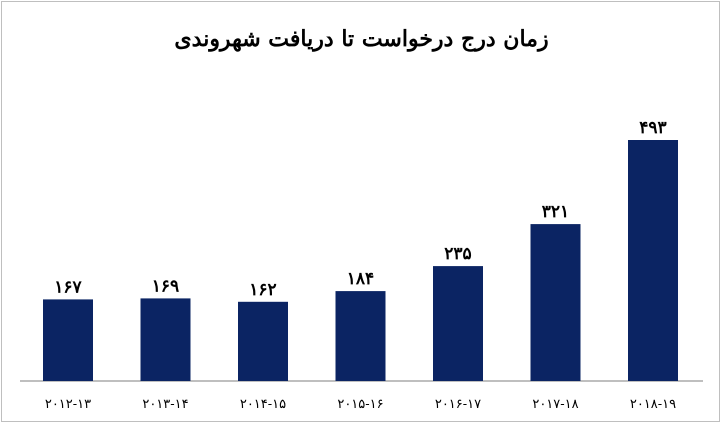 Image resolution: width=723 pixels, height=425 pixels. Describe the element at coordinates (360, 279) in the screenshot. I see `value-label-4: ۱۸۴` at that location.